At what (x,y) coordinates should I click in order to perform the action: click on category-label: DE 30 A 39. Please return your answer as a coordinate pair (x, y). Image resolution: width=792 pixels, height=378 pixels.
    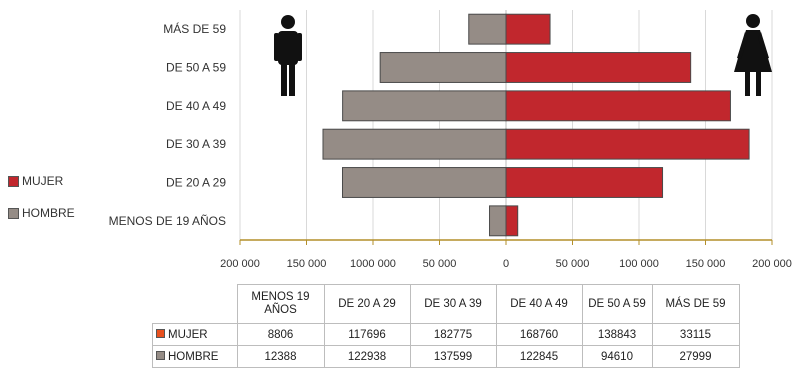
    Looking at the image, I should click on (196, 144).